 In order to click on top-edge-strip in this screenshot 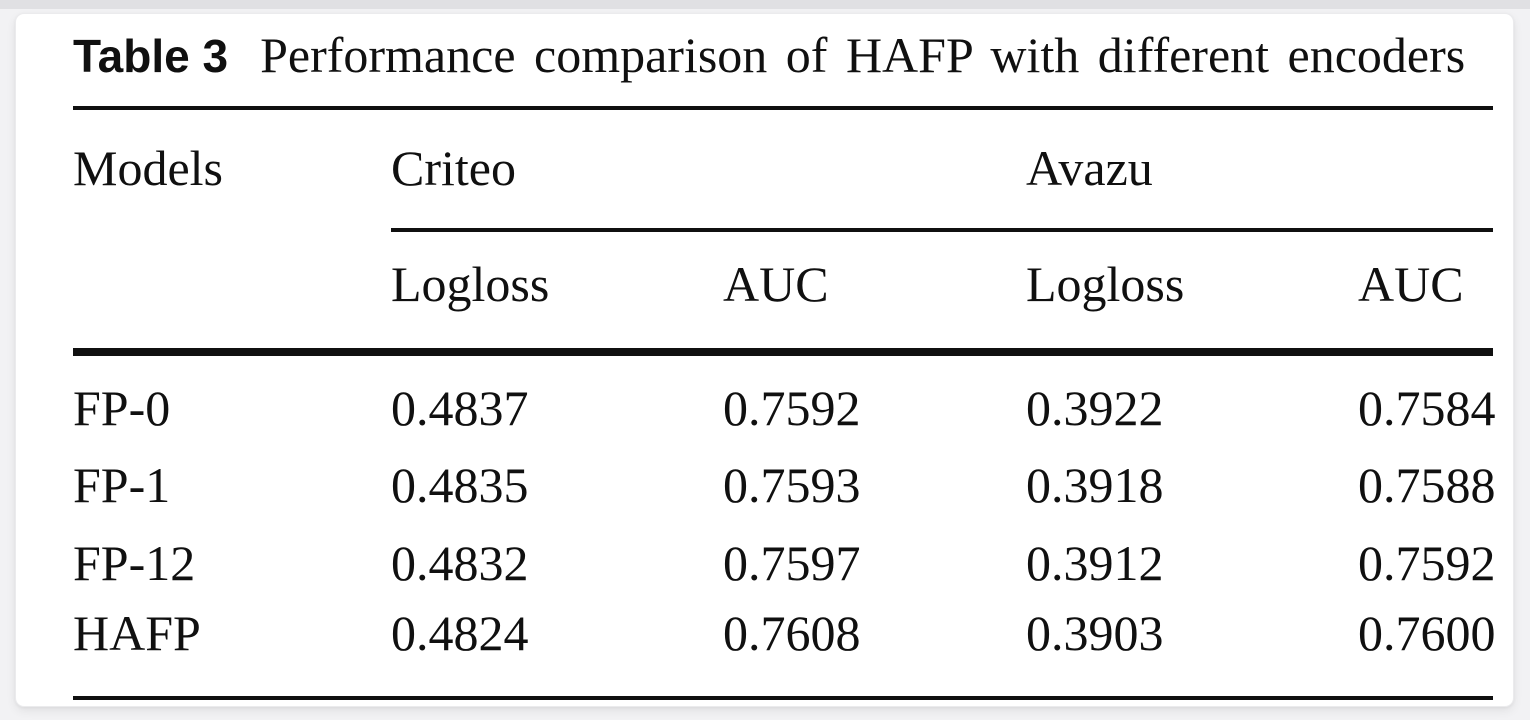, I will do `click(765, 4)`.